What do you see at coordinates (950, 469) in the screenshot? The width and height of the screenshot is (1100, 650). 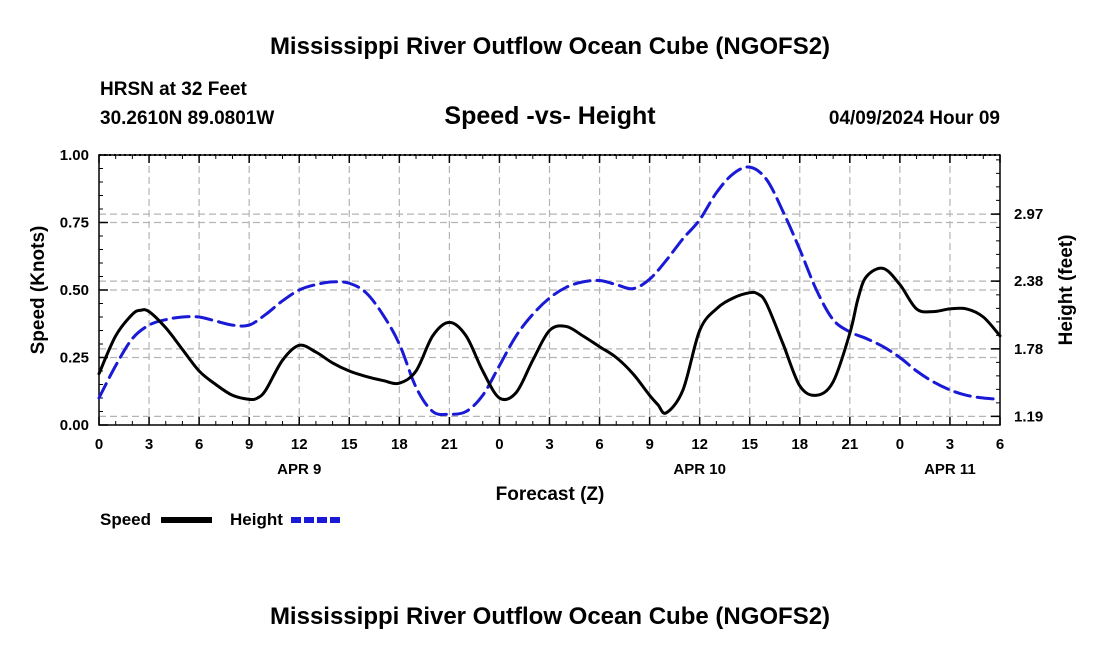 I see `date-label: APR 11` at bounding box center [950, 469].